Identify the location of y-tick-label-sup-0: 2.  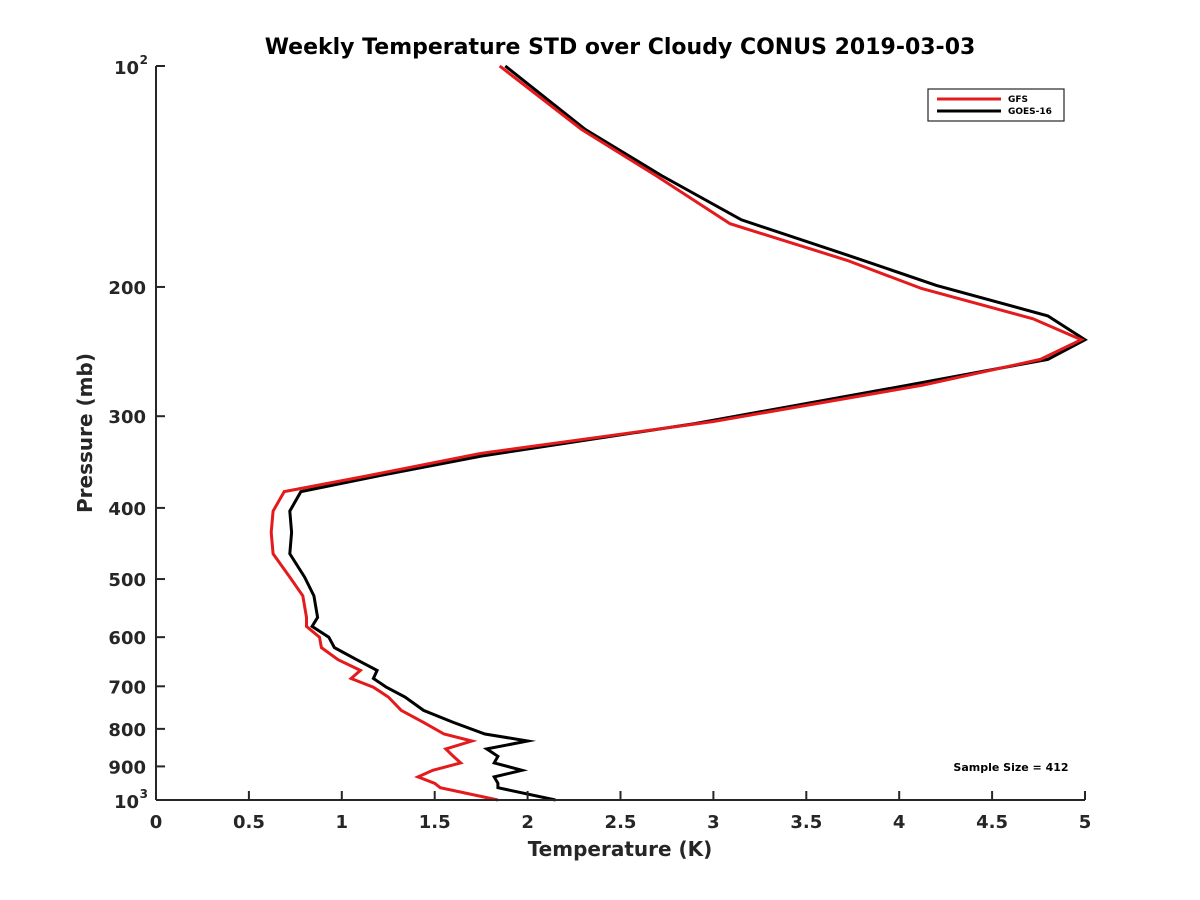
(144, 60).